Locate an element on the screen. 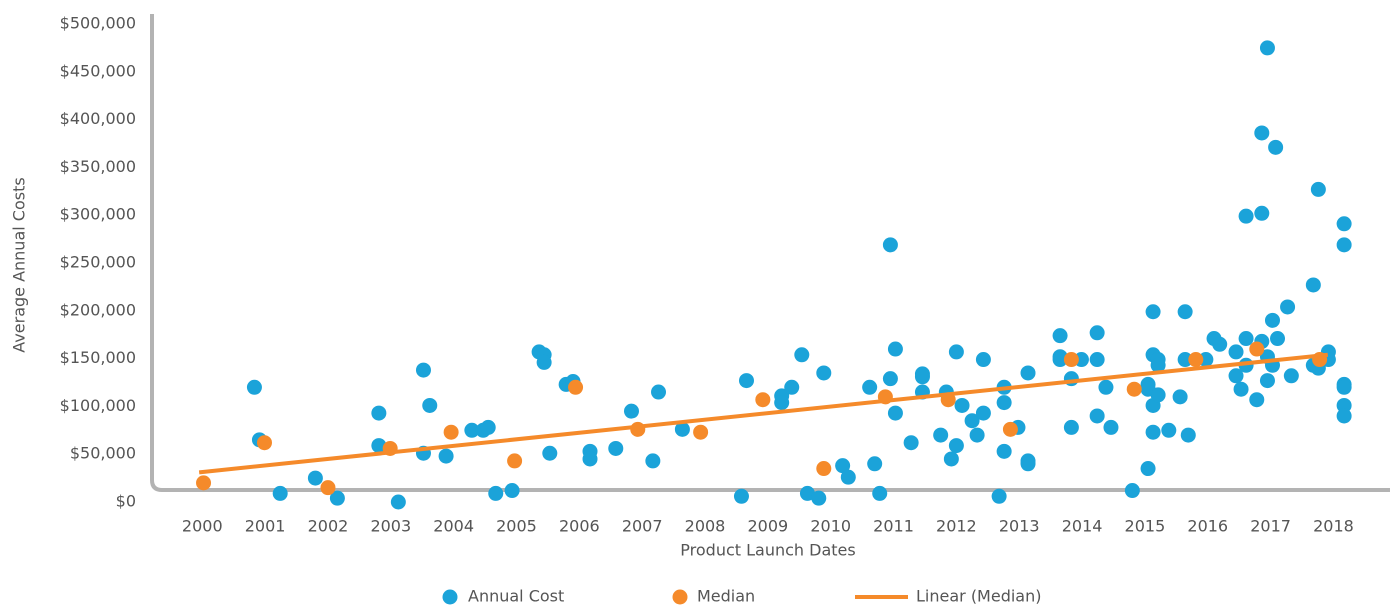 The width and height of the screenshot is (1392, 607). x-tick-label: 2013 is located at coordinates (1019, 526).